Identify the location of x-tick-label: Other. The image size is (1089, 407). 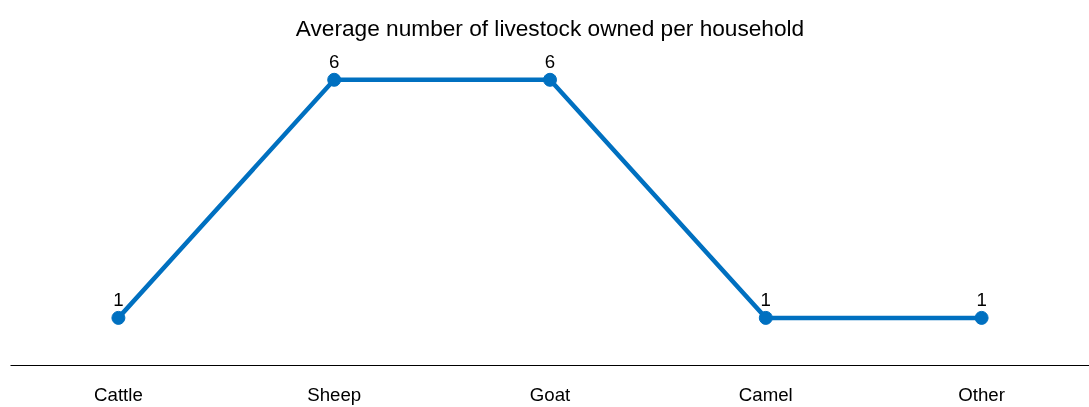
(981, 394).